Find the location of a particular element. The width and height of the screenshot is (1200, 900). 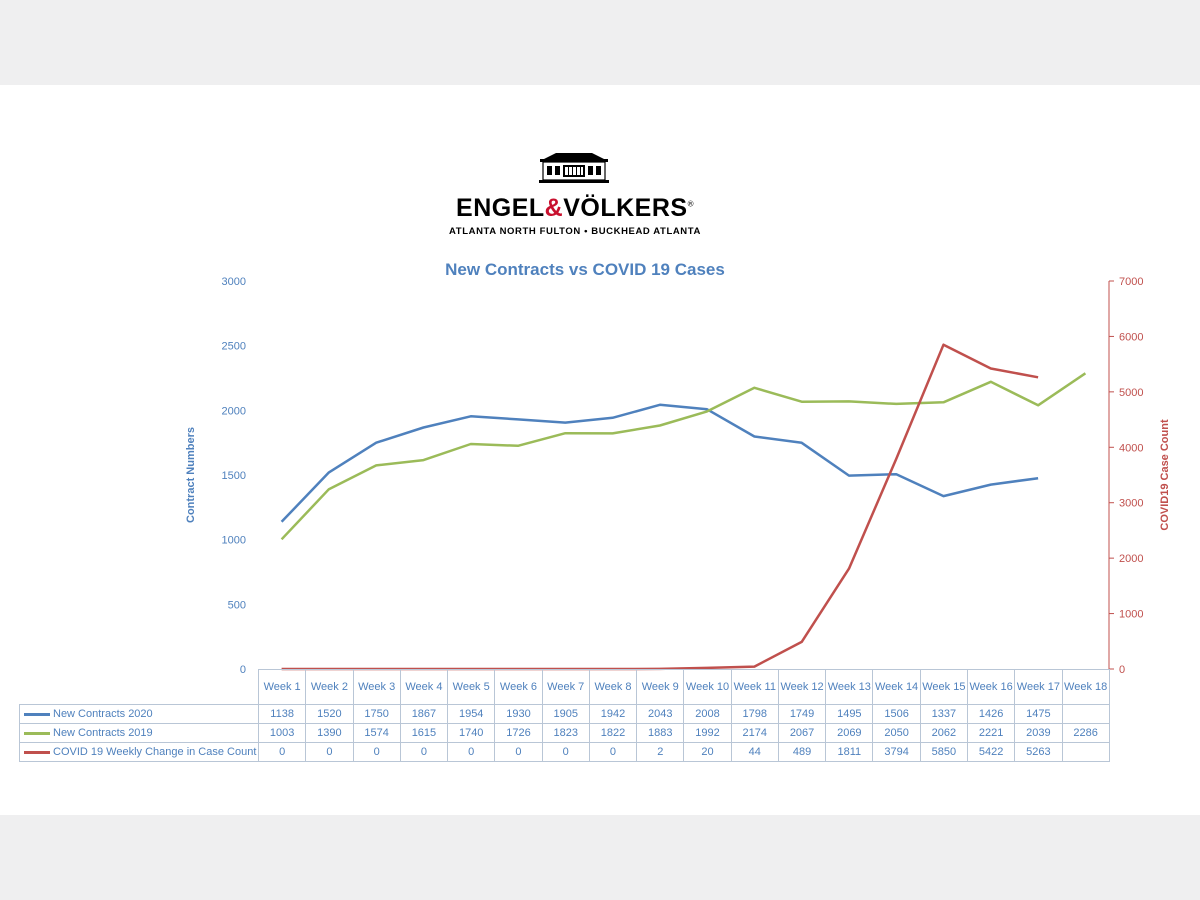

legend-entry: New Contracts 2019 is located at coordinates (139, 733).